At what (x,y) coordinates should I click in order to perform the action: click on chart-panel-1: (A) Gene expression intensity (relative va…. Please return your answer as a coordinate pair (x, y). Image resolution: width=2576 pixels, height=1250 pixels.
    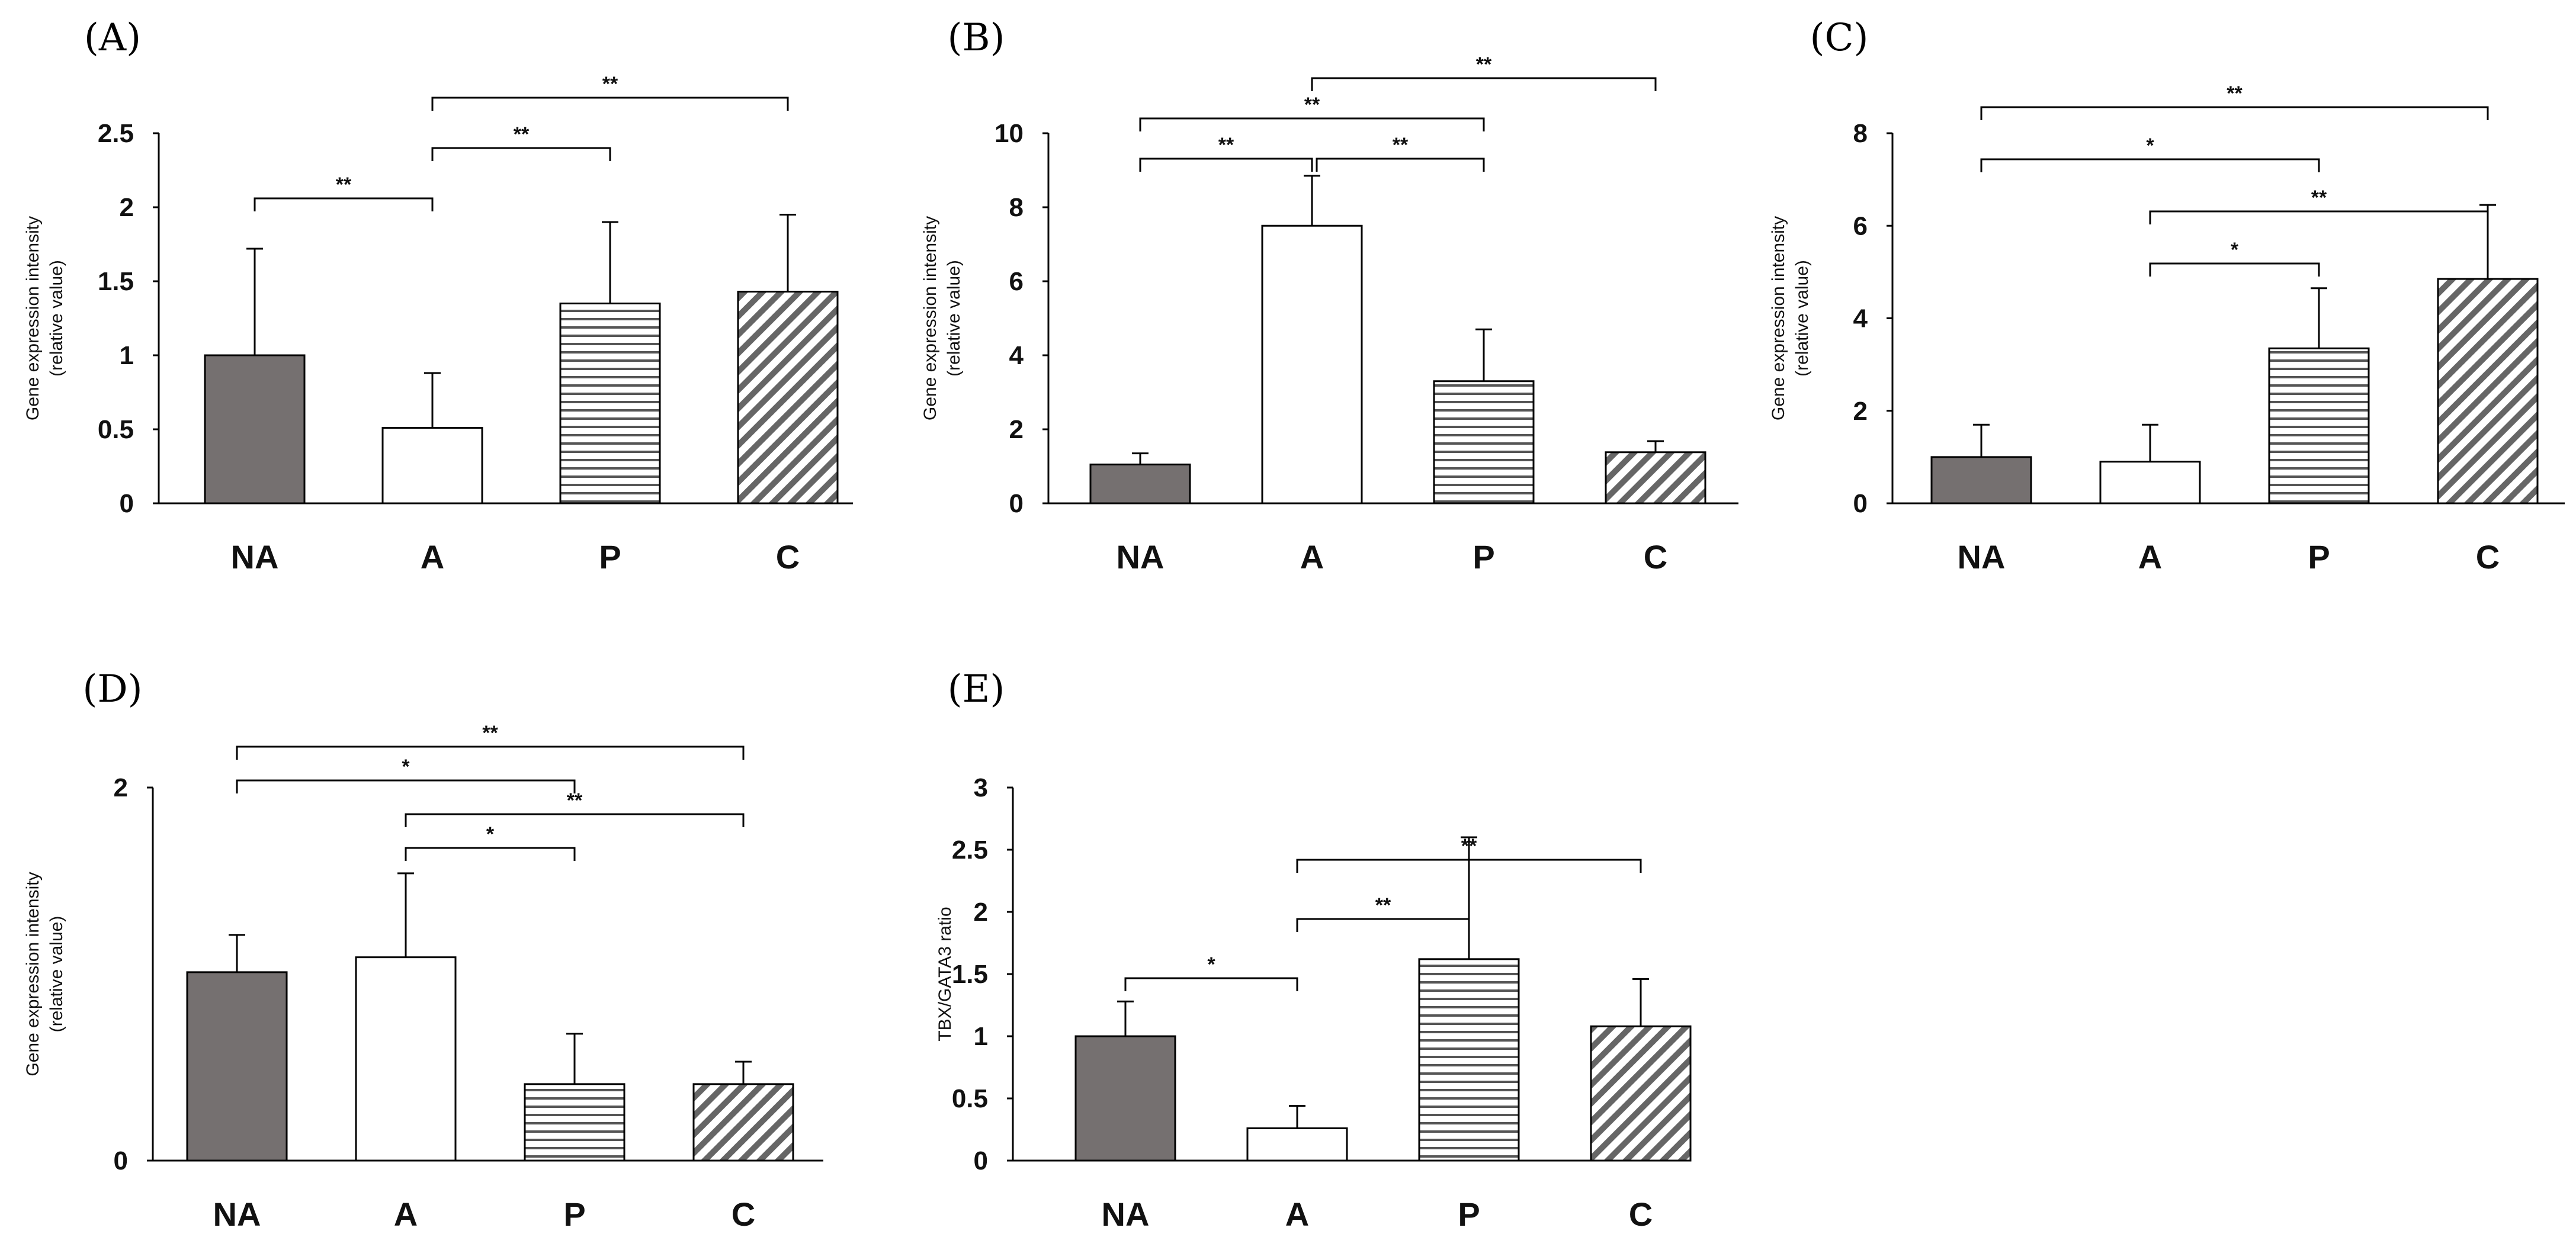
    Looking at the image, I should click on (438, 296).